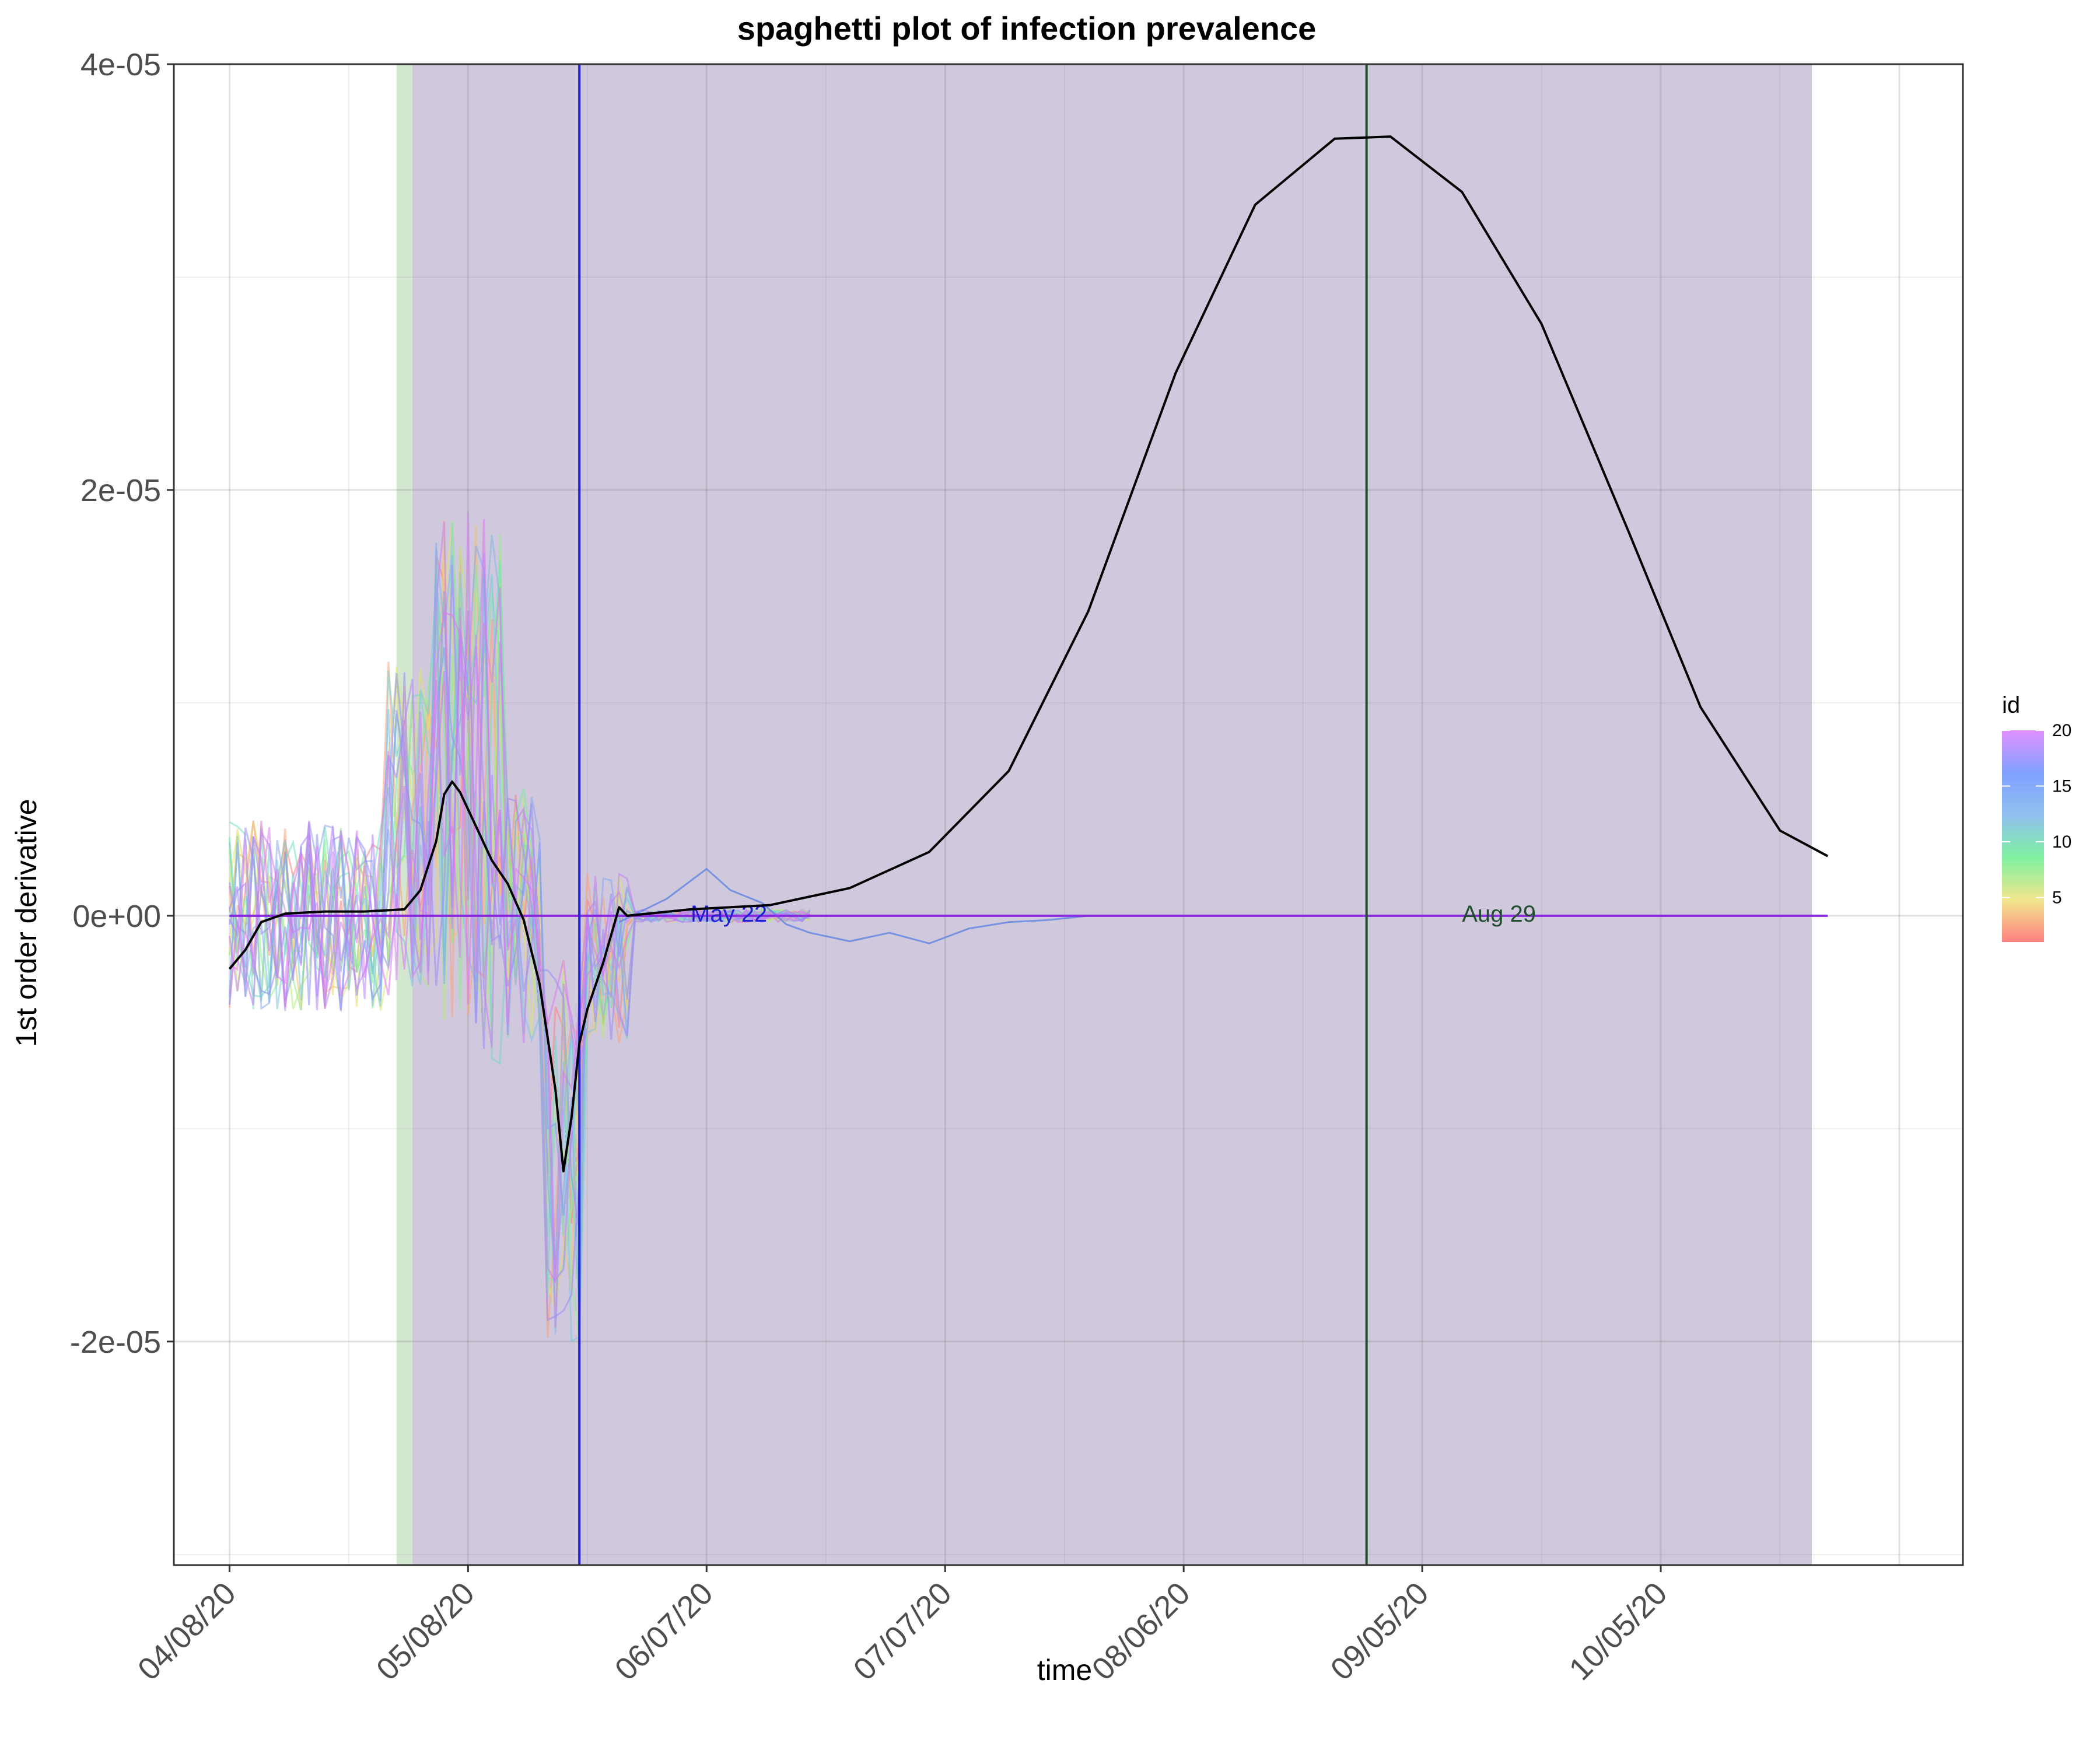 The height and width of the screenshot is (1750, 2100). Describe the element at coordinates (2023, 836) in the screenshot. I see `legend-colorbar` at that location.